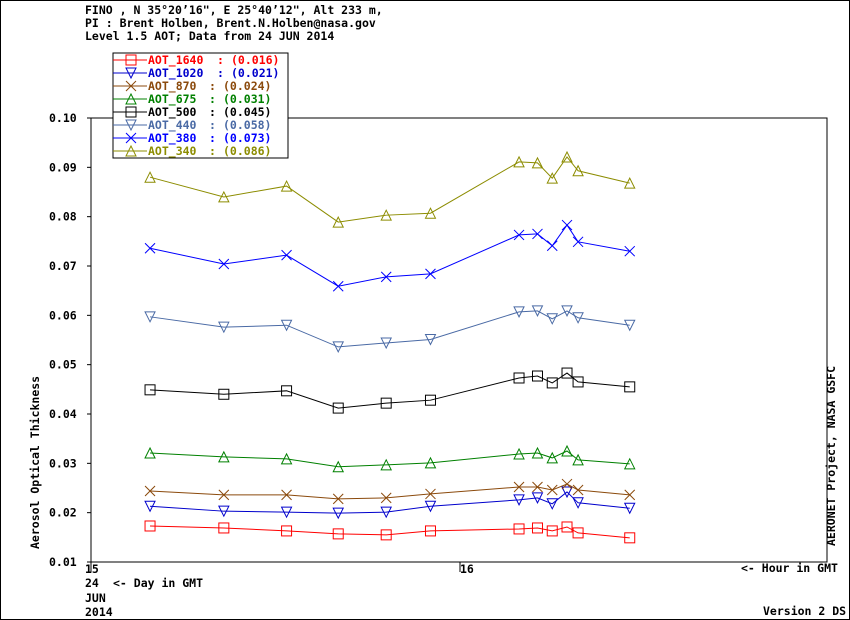 The height and width of the screenshot is (620, 850). What do you see at coordinates (192, 99) in the screenshot?
I see `legend-item: AOT_675: (0.031)` at bounding box center [192, 99].